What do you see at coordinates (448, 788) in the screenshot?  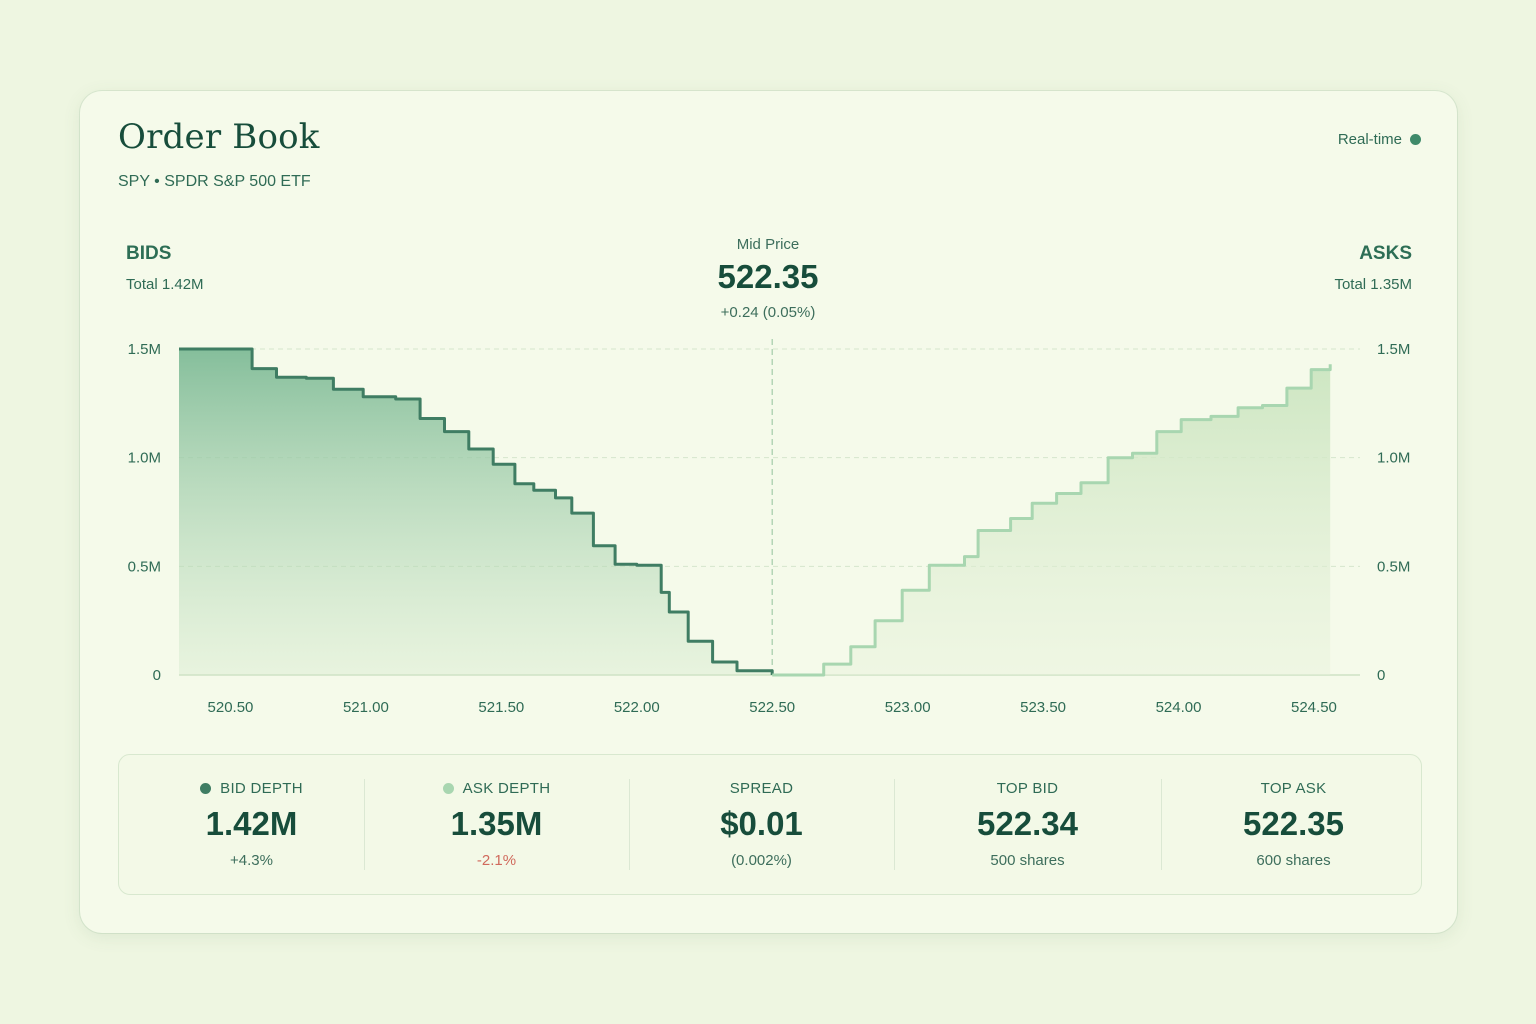 I see `ask-dot-icon` at bounding box center [448, 788].